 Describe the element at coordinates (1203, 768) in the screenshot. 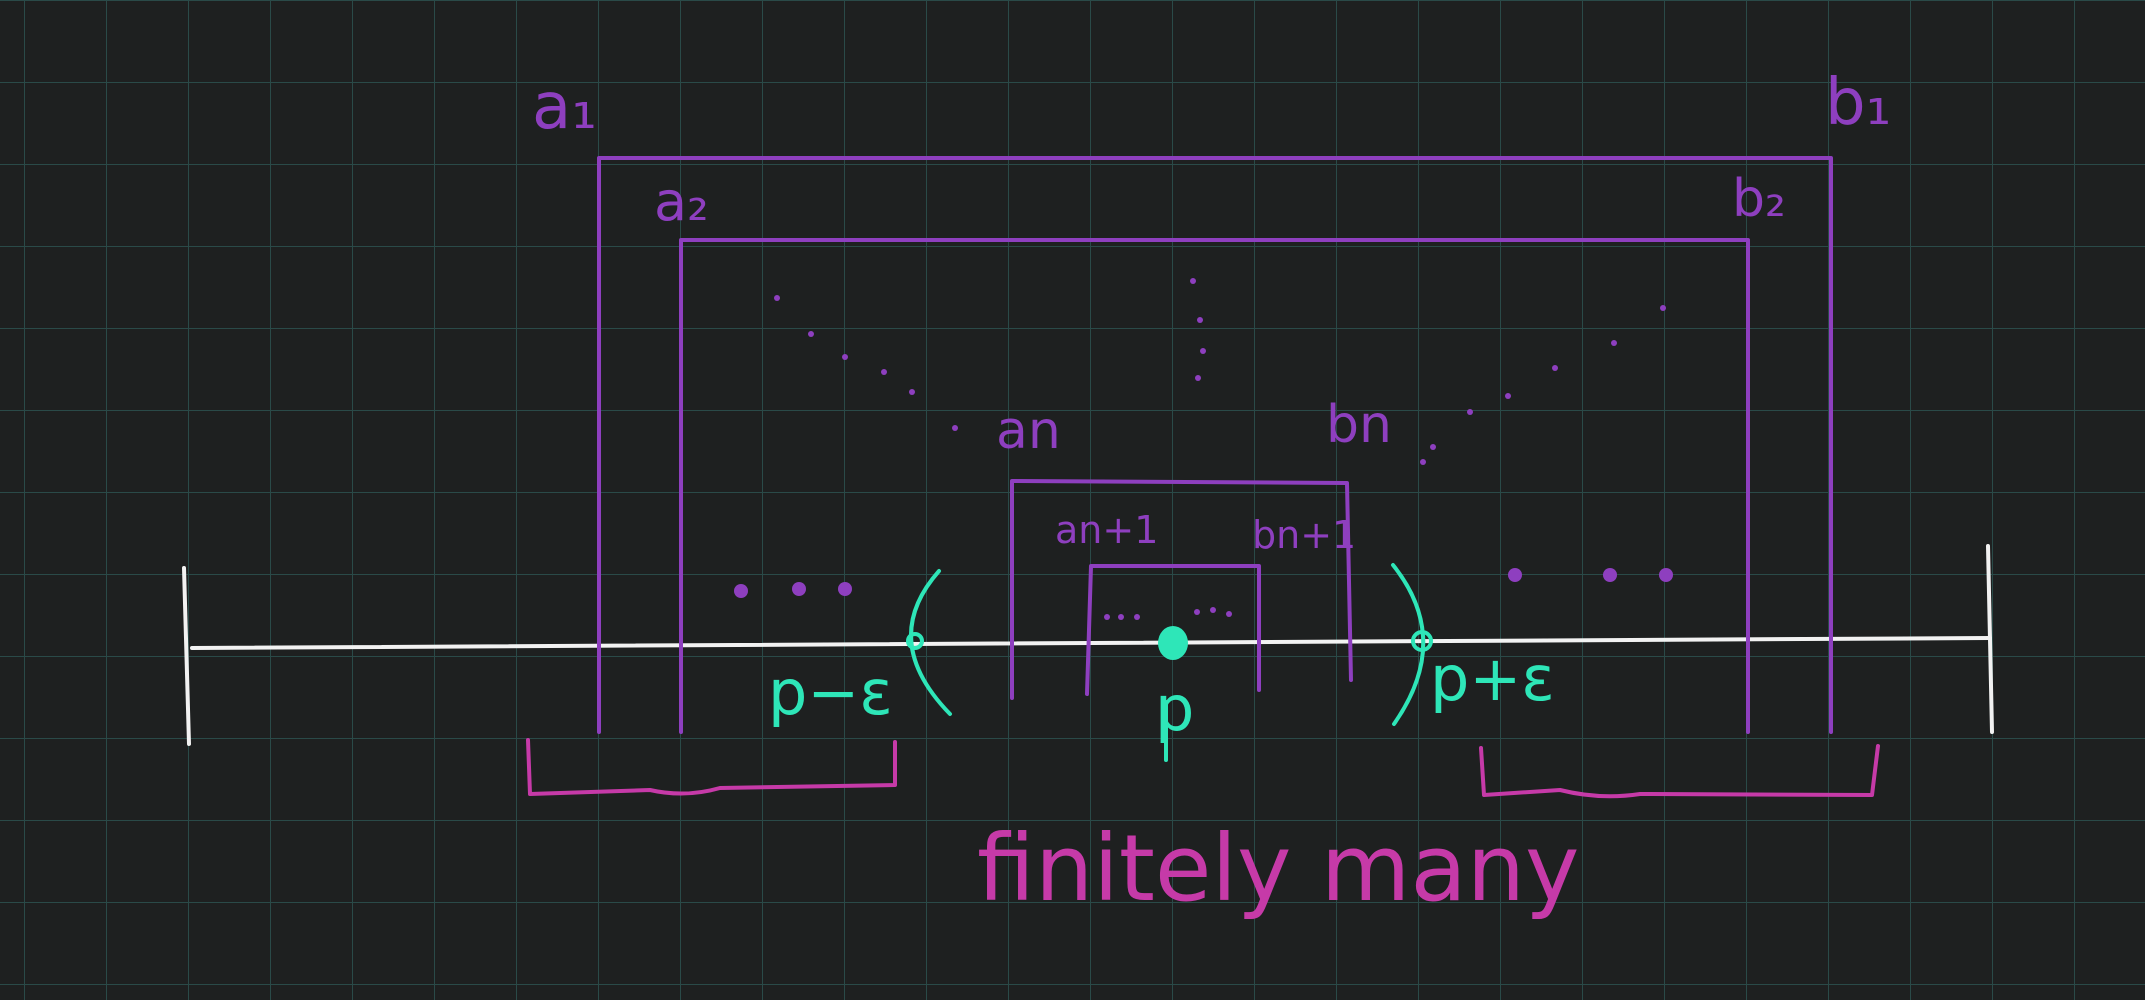

I see `finitely-many-braces` at that location.